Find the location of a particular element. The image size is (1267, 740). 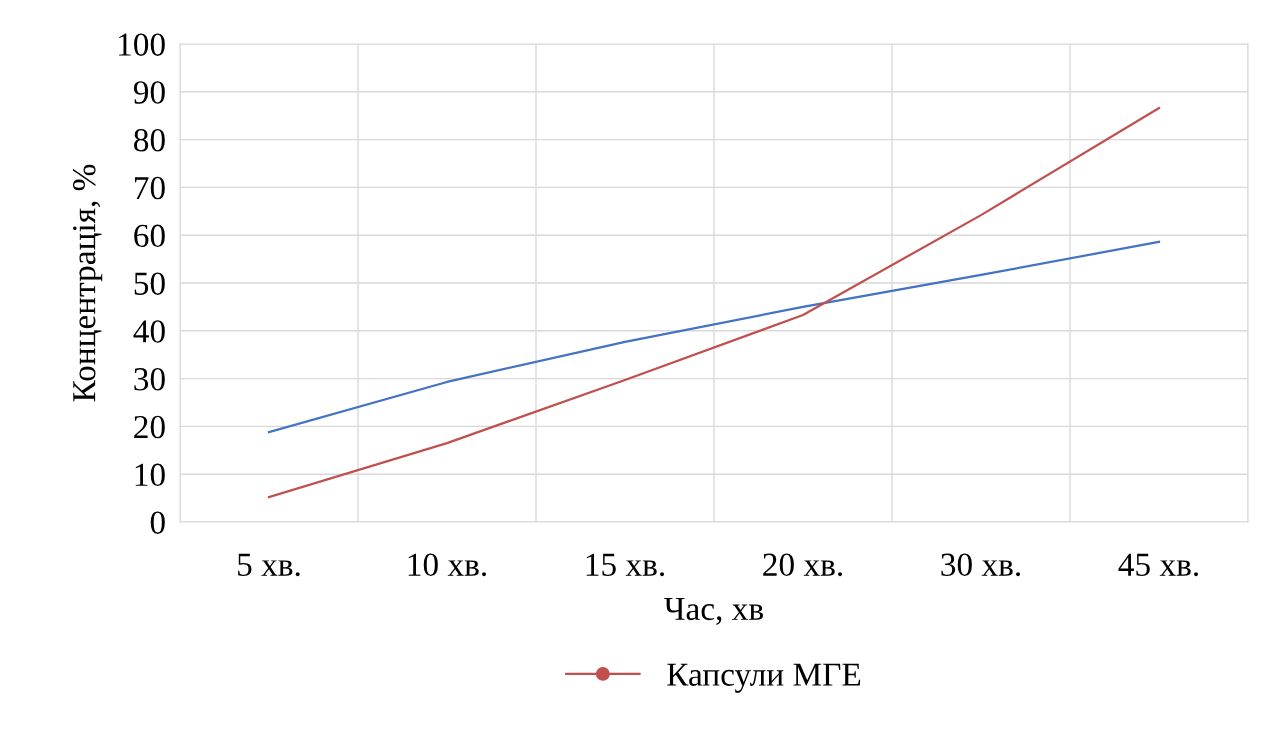

y-tick-label: 0 is located at coordinates (157, 522).